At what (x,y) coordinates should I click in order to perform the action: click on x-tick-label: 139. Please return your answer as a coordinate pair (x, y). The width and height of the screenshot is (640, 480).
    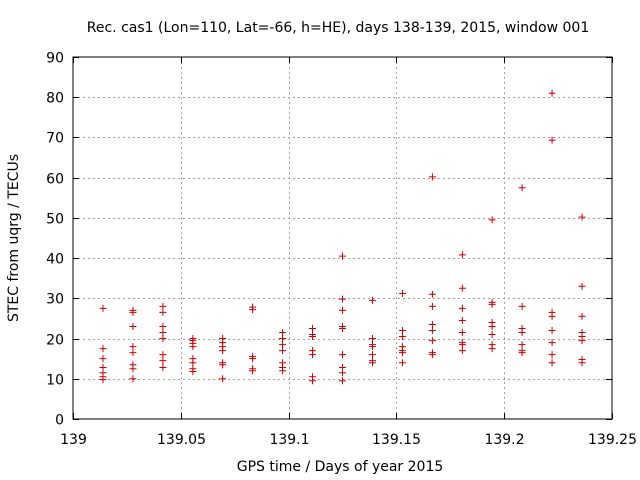
    Looking at the image, I should click on (73, 440).